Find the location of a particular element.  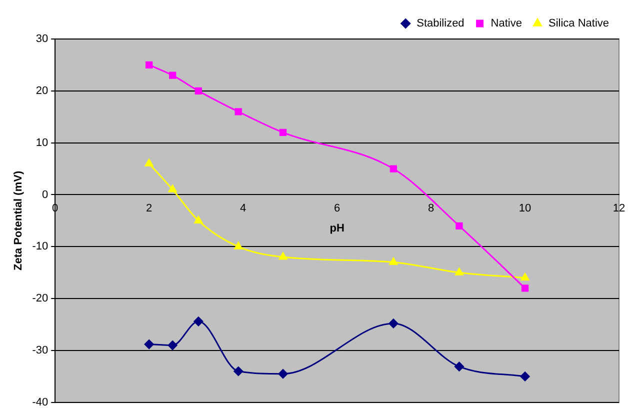

y-axis-title: Zeta Potential (mV) is located at coordinates (18, 220).